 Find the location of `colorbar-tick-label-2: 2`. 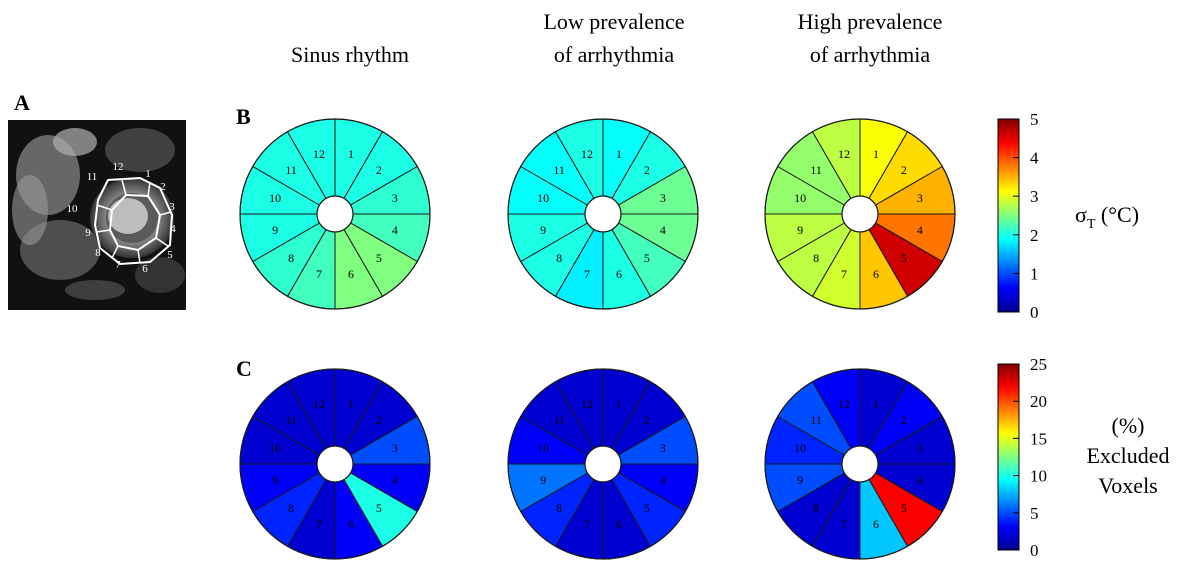

colorbar-tick-label-2: 2 is located at coordinates (1034, 235).